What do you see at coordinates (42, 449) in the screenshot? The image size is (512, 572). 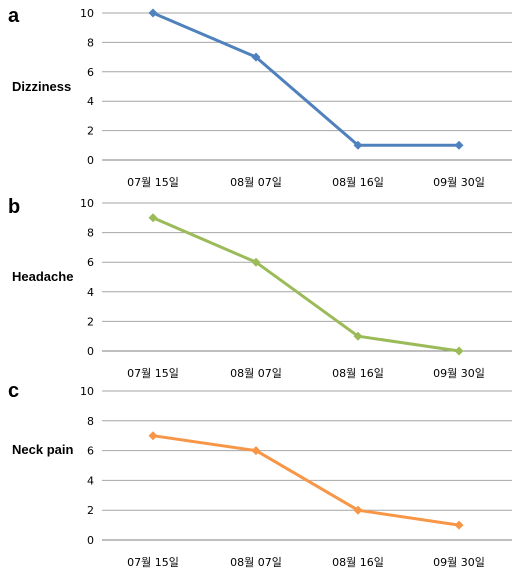 I see `y-axis-label: Neck pain` at bounding box center [42, 449].